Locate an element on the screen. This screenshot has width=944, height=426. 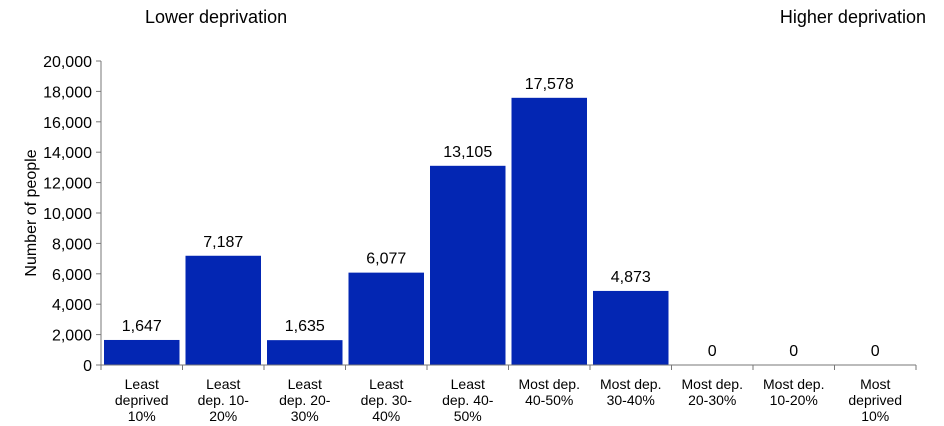
bar-value-label: 17,578 is located at coordinates (549, 84).